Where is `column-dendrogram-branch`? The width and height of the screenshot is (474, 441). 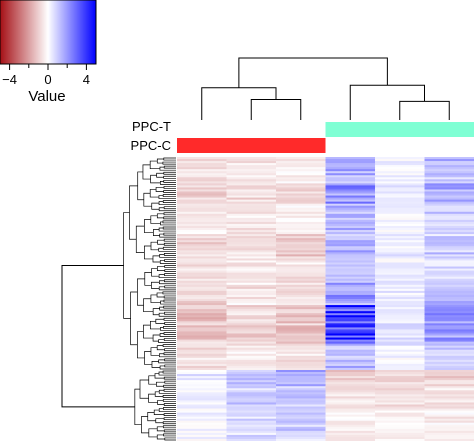 column-dendrogram-branch is located at coordinates (424, 110).